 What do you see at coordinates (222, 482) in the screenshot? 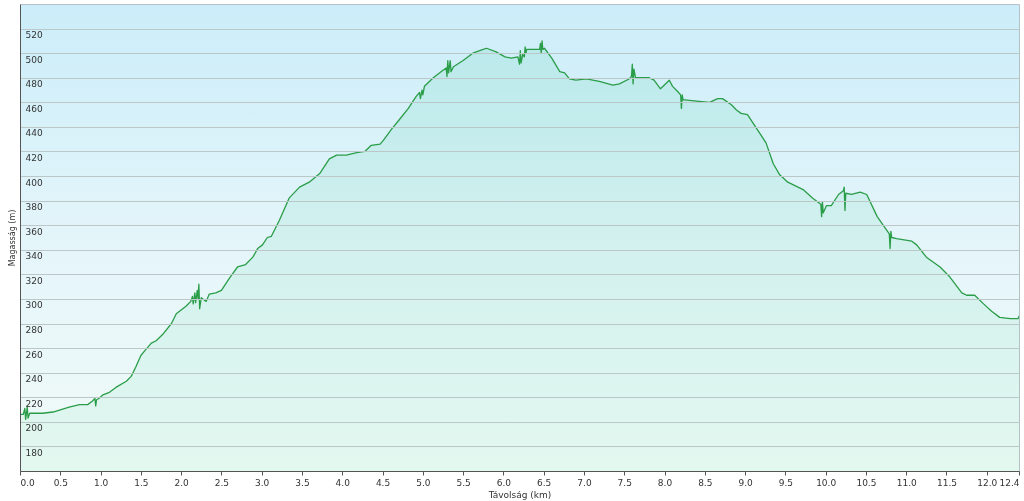
I see `x-tick-label: 2.5` at bounding box center [222, 482].